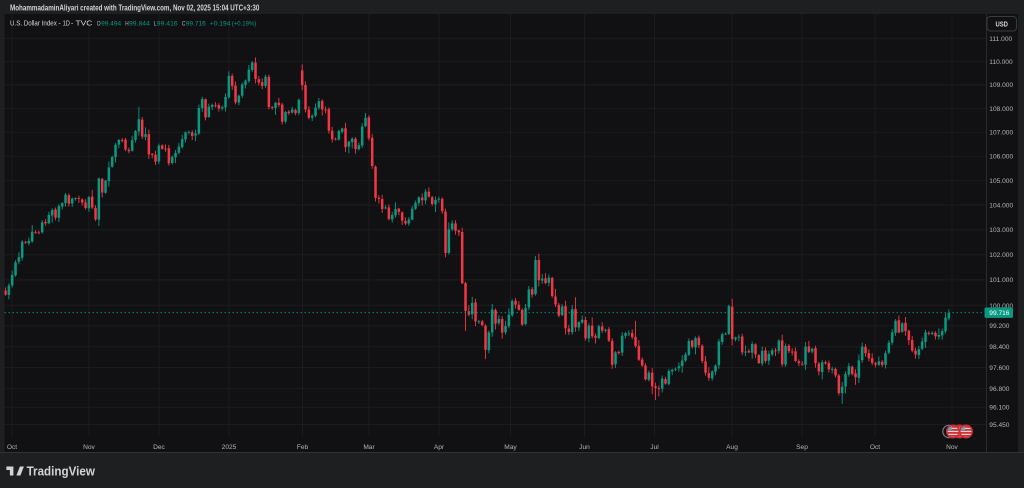 This screenshot has width=1024, height=488. I want to click on svg-text: TVC, so click(84, 23).